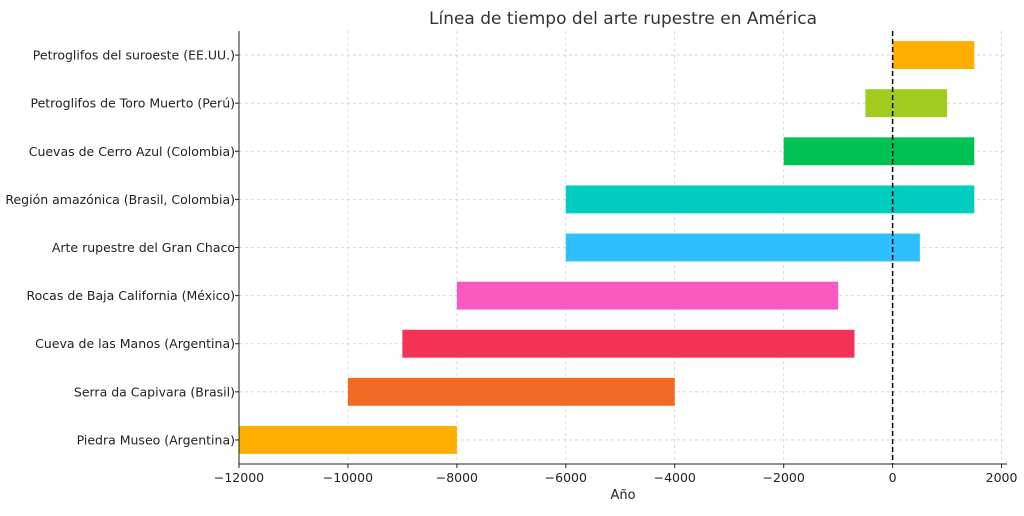 This screenshot has height=516, width=1024. What do you see at coordinates (616, 477) in the screenshot?
I see `x-tick-labels: −12000 −10000 −8000 −6000 −4000 −2000 0 2000` at bounding box center [616, 477].